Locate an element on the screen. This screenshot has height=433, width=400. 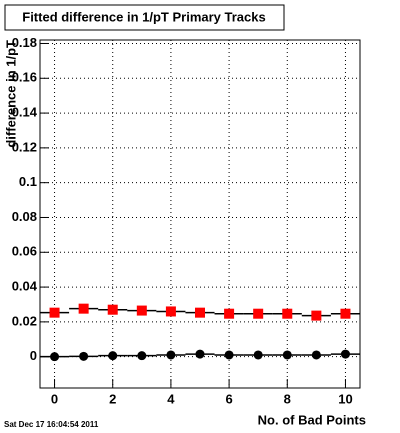
x-tick-label: 8 is located at coordinates (287, 398).